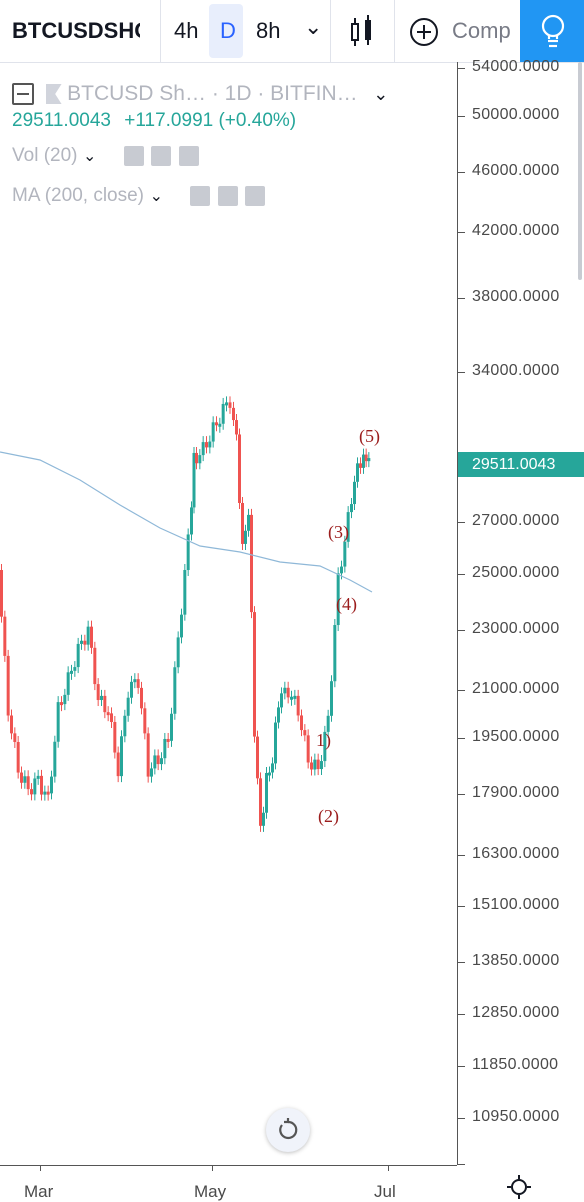 Image resolution: width=584 pixels, height=1202 pixels. I want to click on wave-label-2: (2), so click(328, 816).